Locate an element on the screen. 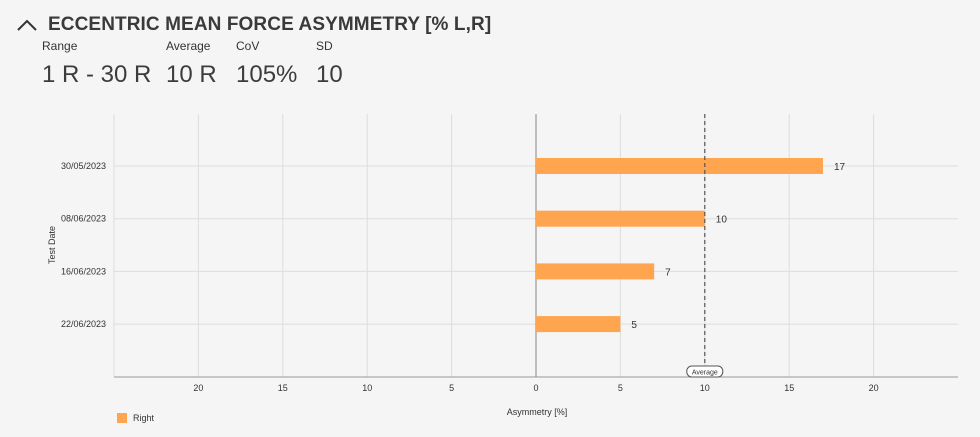 The width and height of the screenshot is (980, 437). stat-range-value: 1 R - 30 R is located at coordinates (97, 74).